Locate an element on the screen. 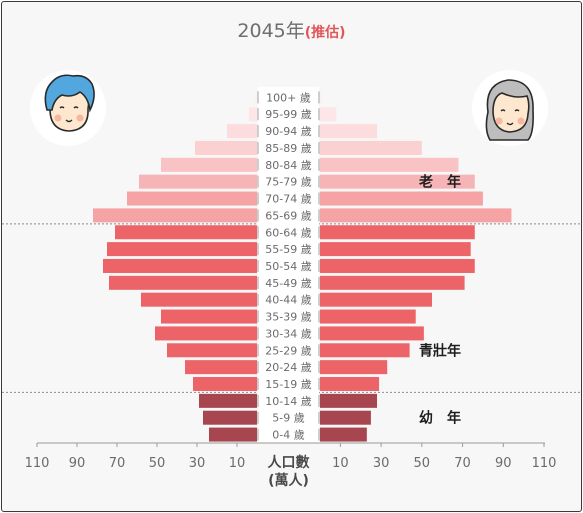 Image resolution: width=583 pixels, height=513 pixels. age-label: 25-29 歲 is located at coordinates (288, 350).